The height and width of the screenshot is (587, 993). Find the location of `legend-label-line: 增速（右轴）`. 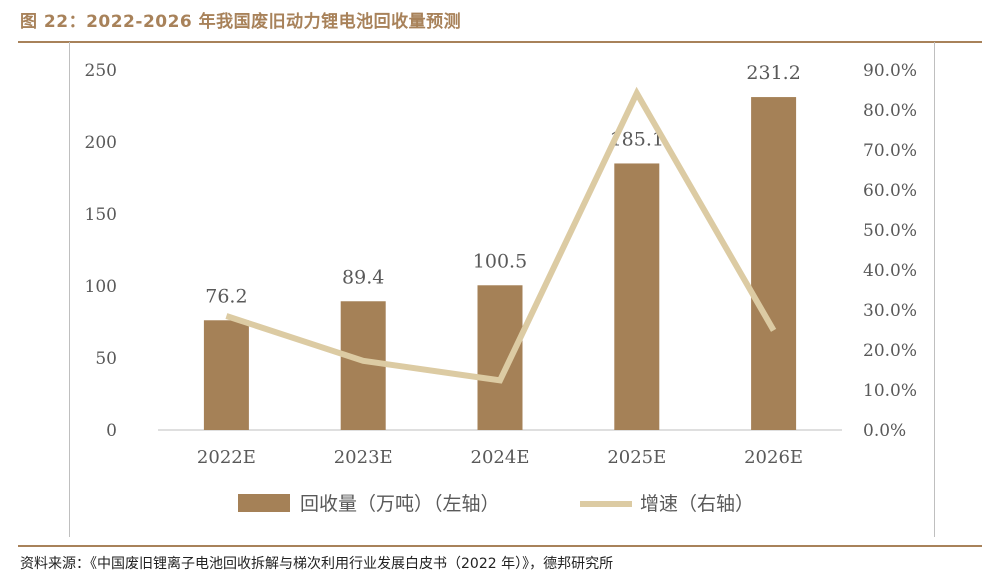

legend-label-line: 增速（右轴） is located at coordinates (697, 504).